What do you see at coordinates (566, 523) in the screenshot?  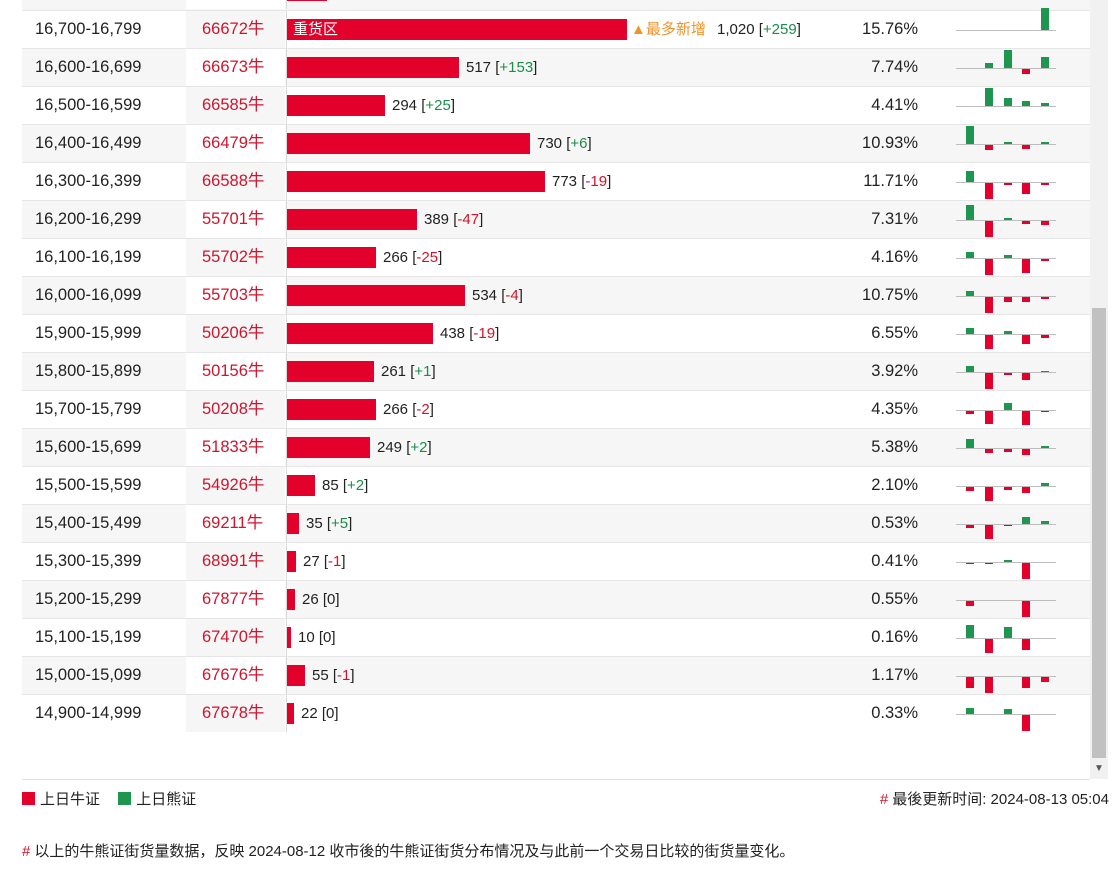 I see `volume-bar-cell: 35 [+5]` at bounding box center [566, 523].